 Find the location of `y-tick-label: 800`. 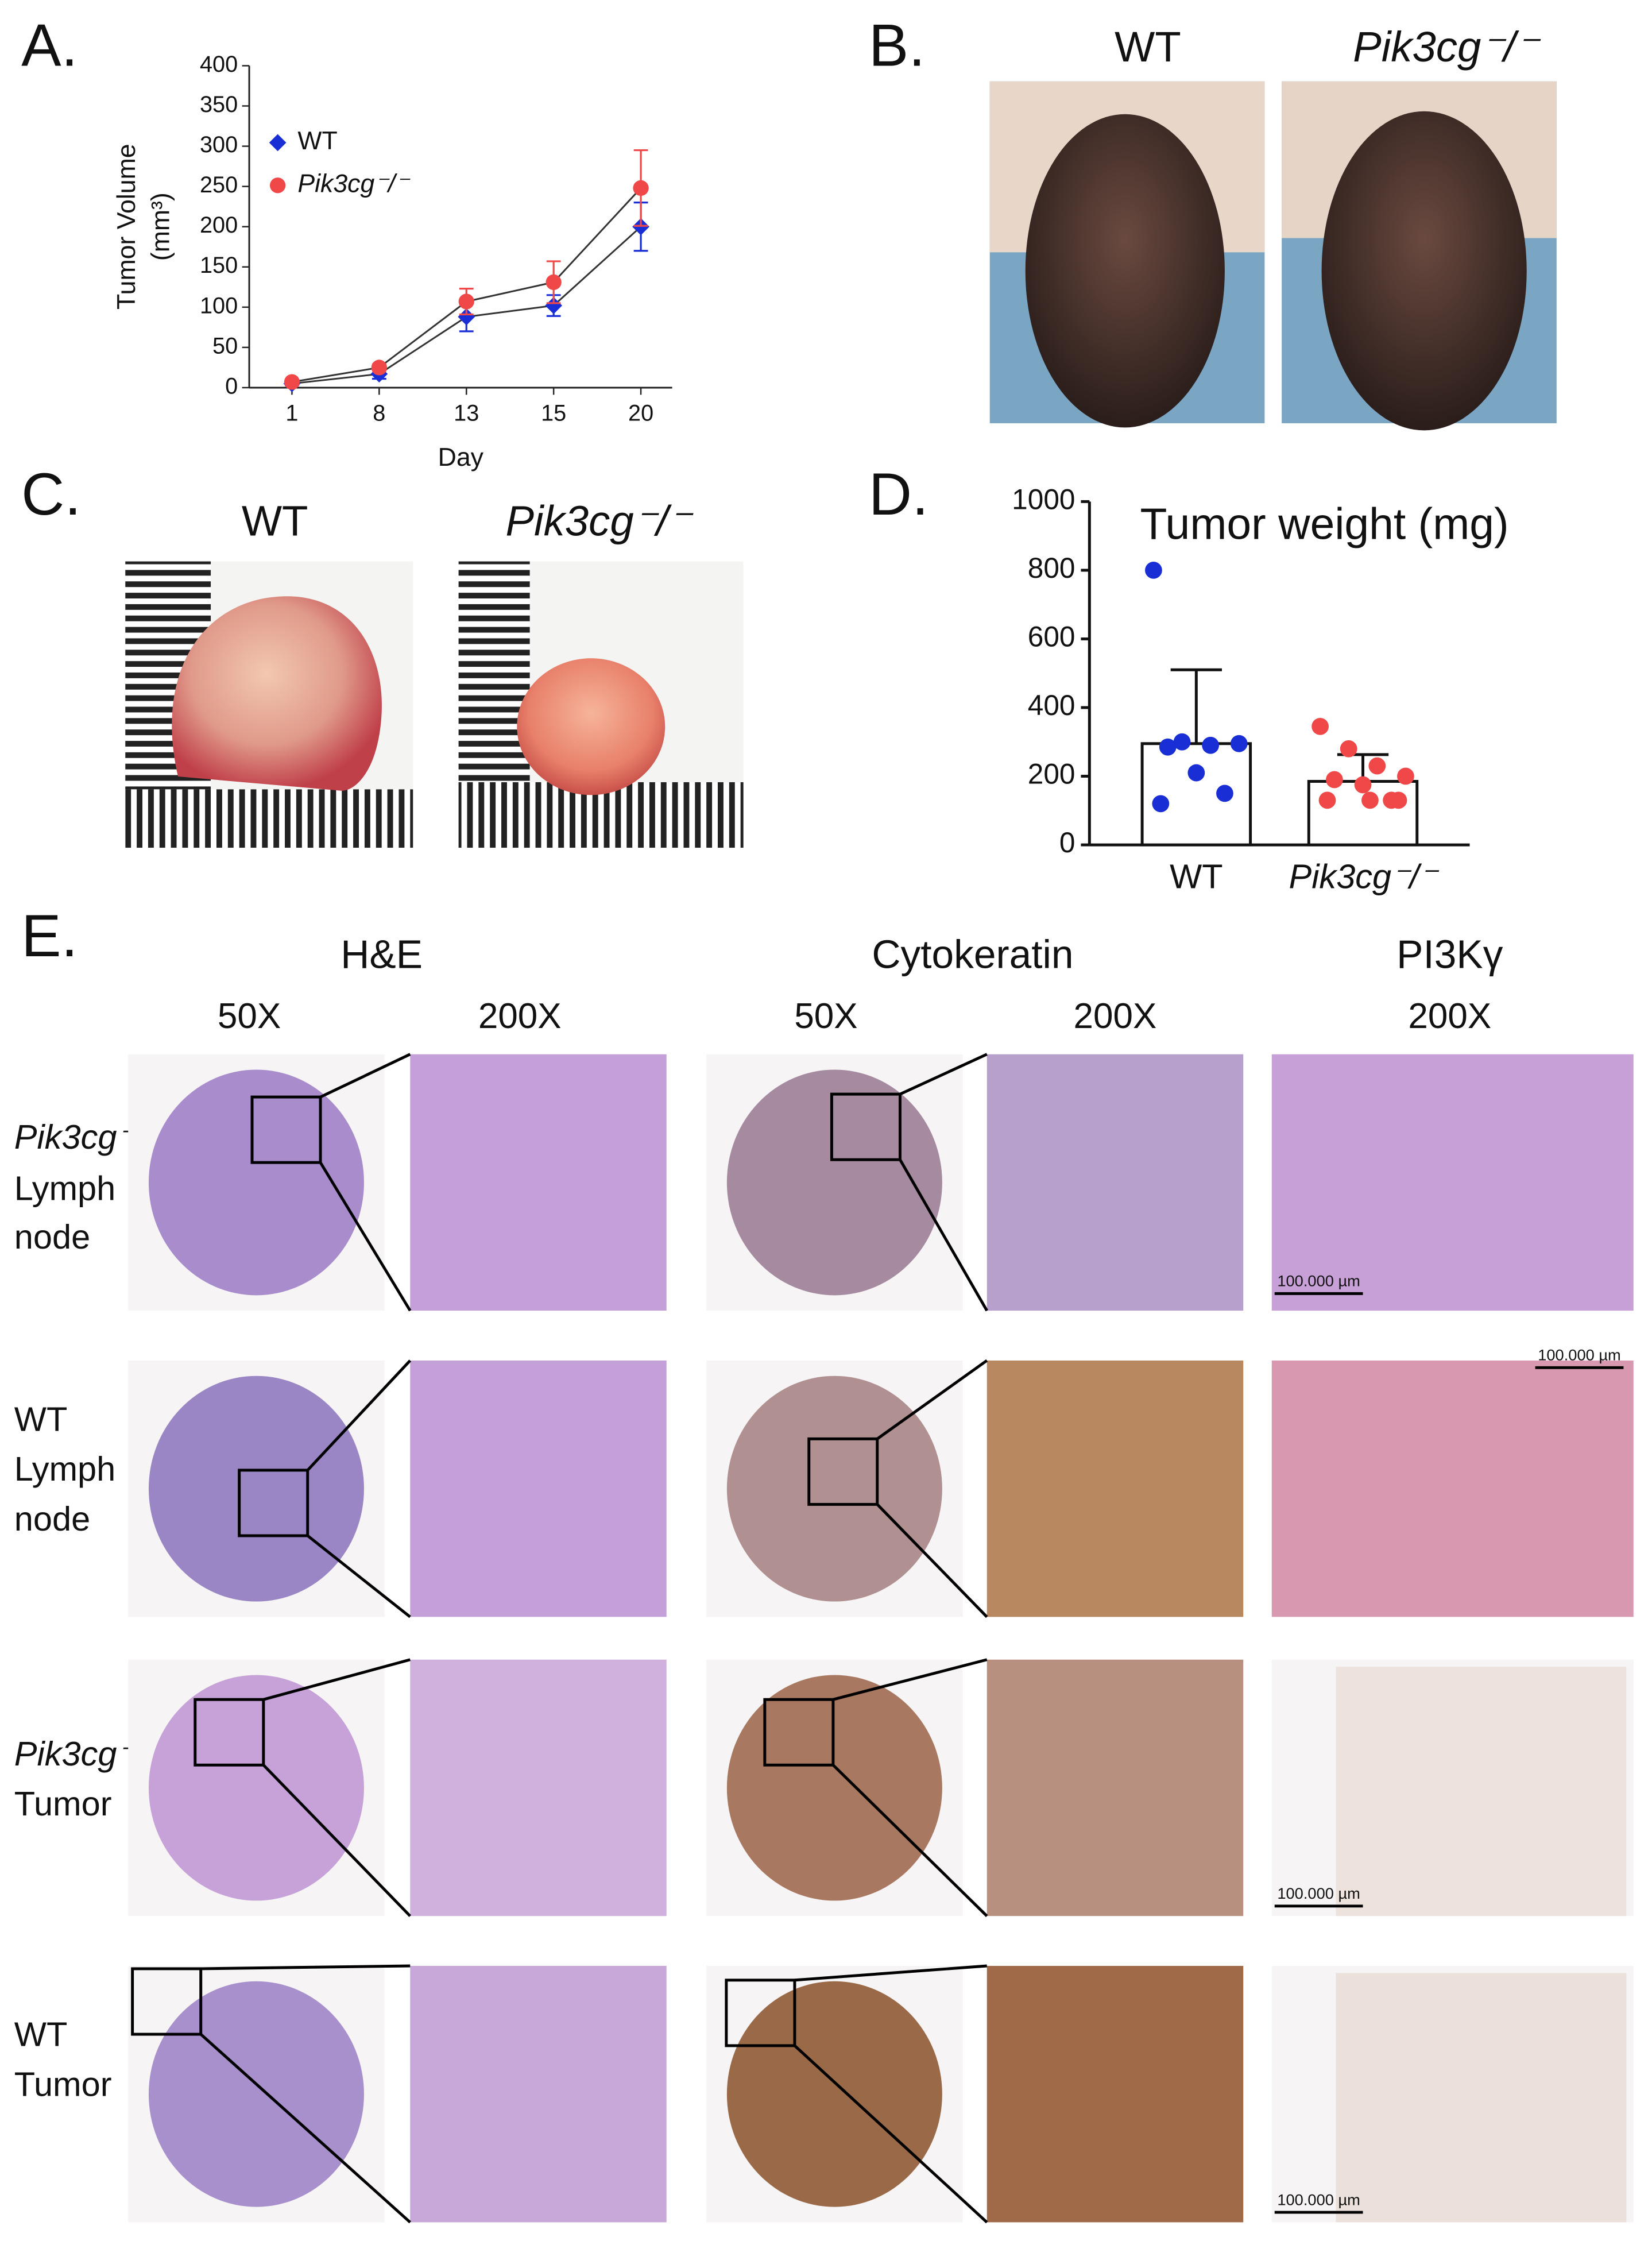

y-tick-label: 800 is located at coordinates (1051, 568).